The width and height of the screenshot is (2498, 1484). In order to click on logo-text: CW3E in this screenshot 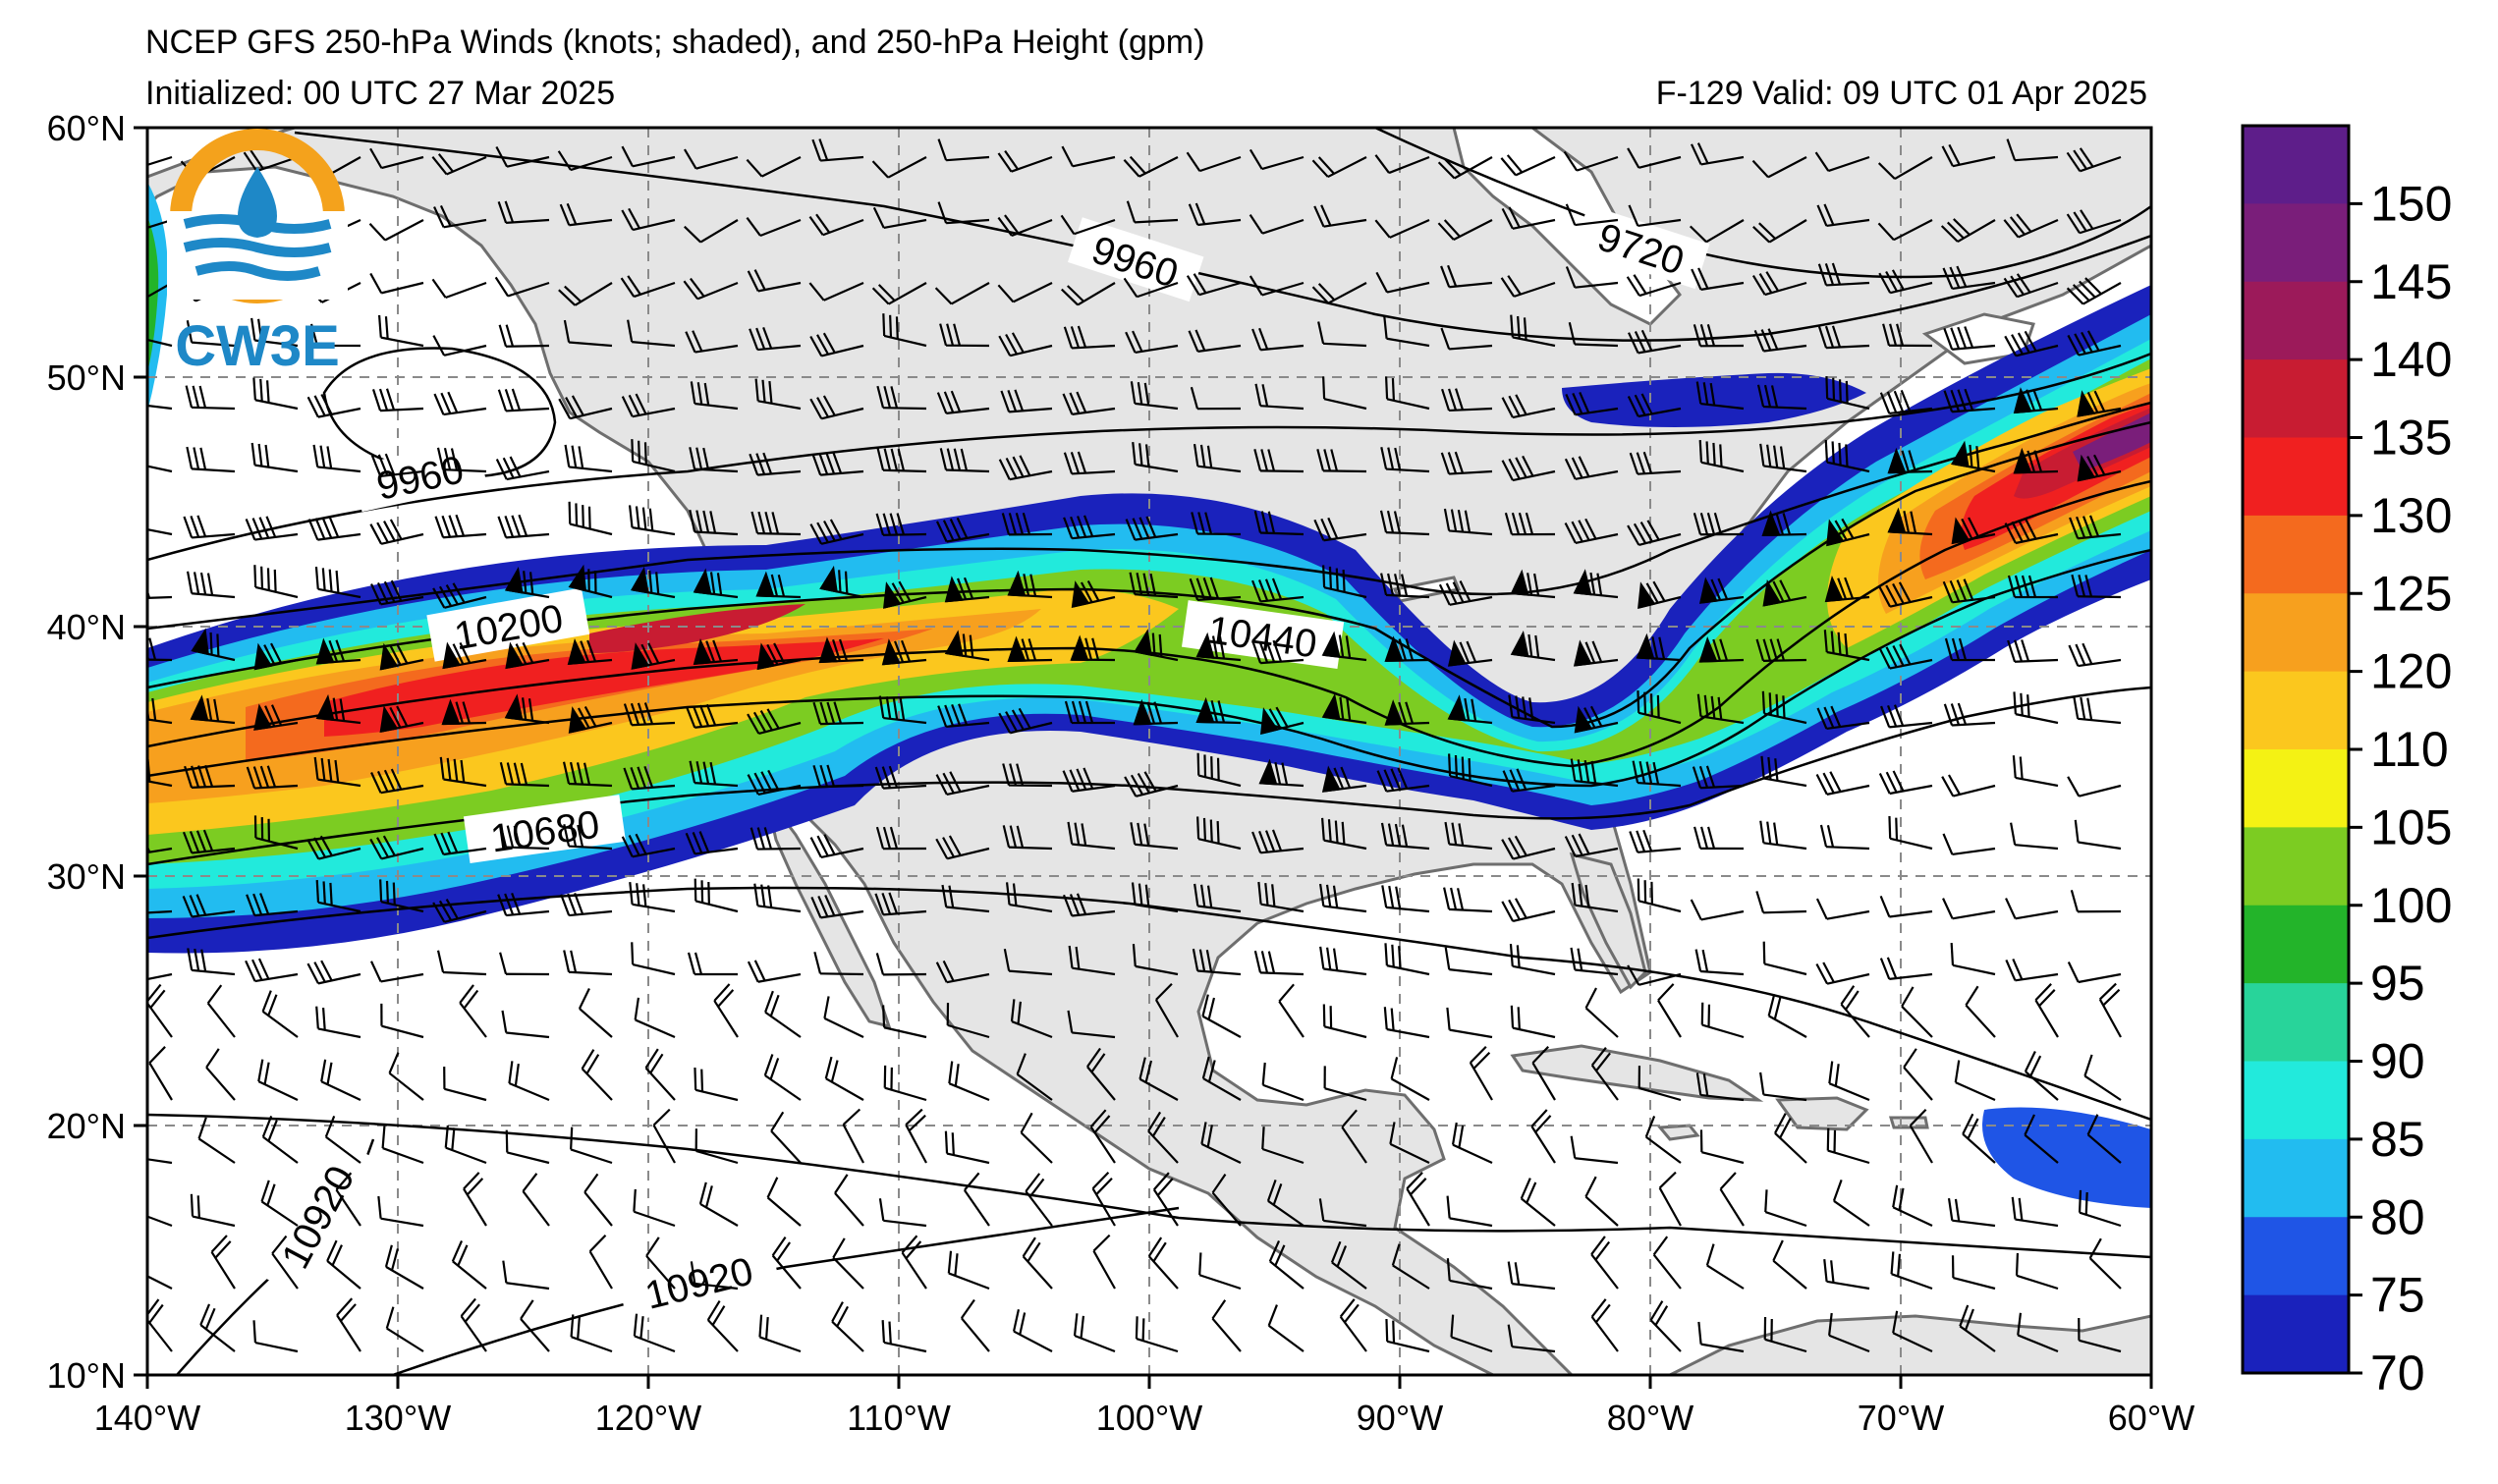, I will do `click(257, 346)`.